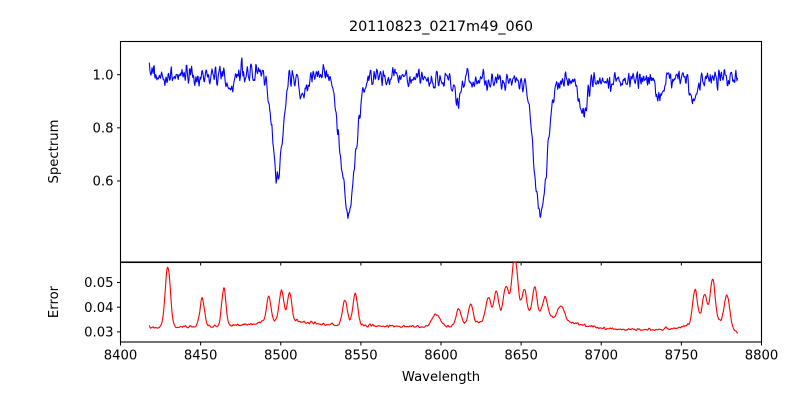  What do you see at coordinates (682, 356) in the screenshot?
I see `x-tick-label: 8750` at bounding box center [682, 356].